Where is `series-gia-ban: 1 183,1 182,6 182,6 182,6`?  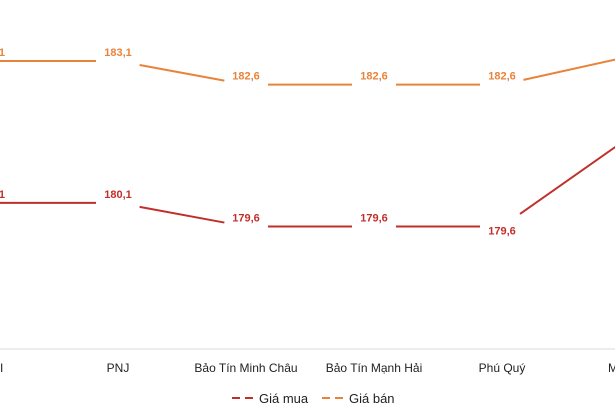
series-gia-ban: 1 183,1 182,6 182,6 182,6 is located at coordinates (307, 66).